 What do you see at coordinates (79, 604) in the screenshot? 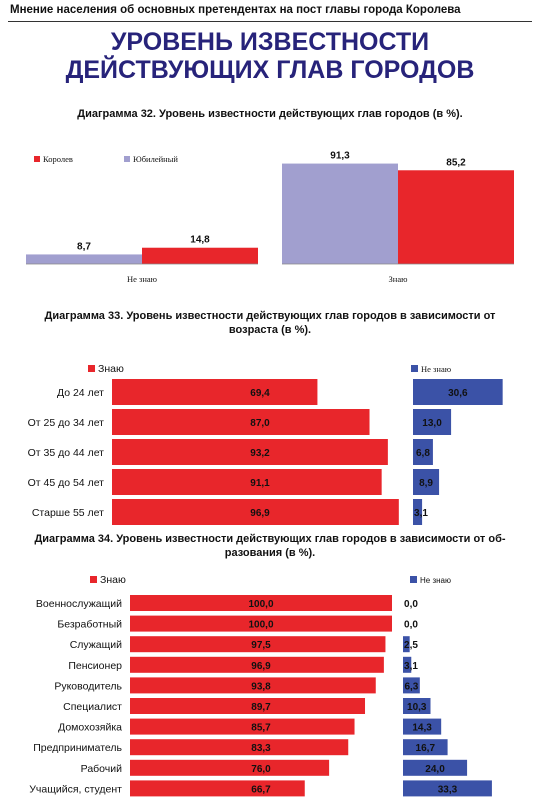
I see `chart-34-category-0: Военнослужащий` at bounding box center [79, 604].